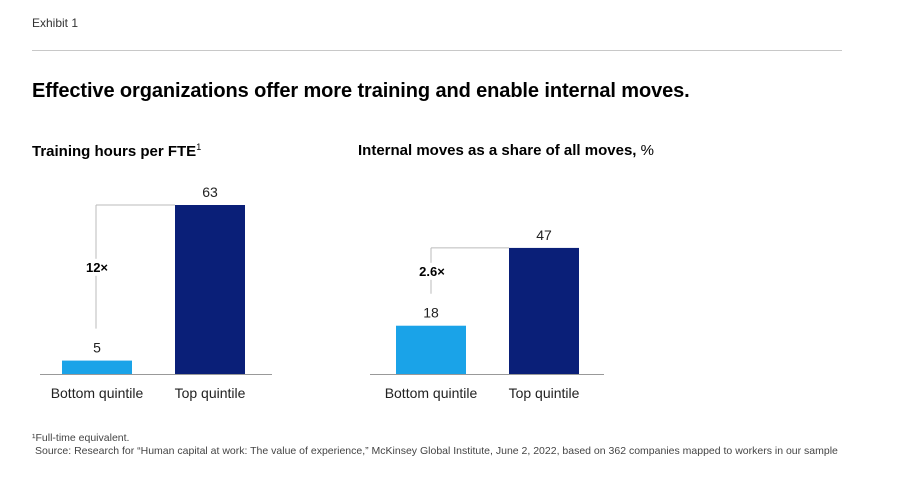 The height and width of the screenshot is (484, 898). What do you see at coordinates (210, 289) in the screenshot?
I see `bar-training-top-quintile` at bounding box center [210, 289].